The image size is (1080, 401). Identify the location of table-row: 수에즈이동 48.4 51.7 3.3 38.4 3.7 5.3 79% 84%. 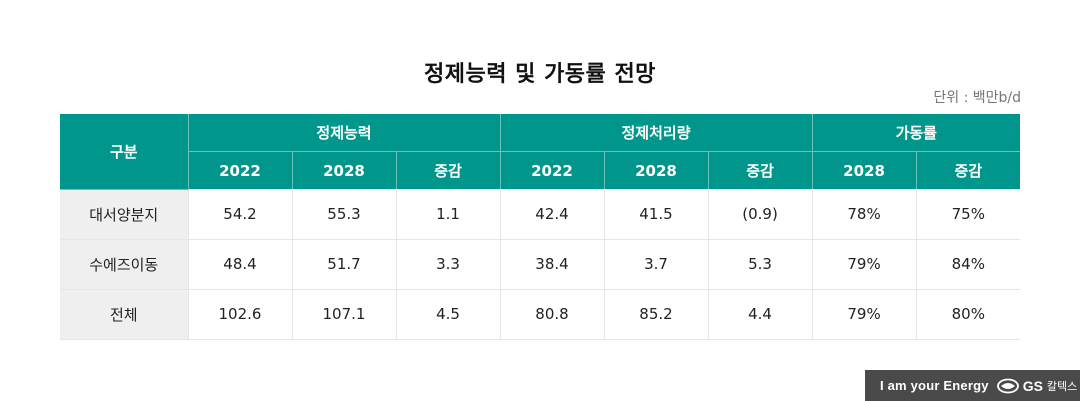
(540, 264).